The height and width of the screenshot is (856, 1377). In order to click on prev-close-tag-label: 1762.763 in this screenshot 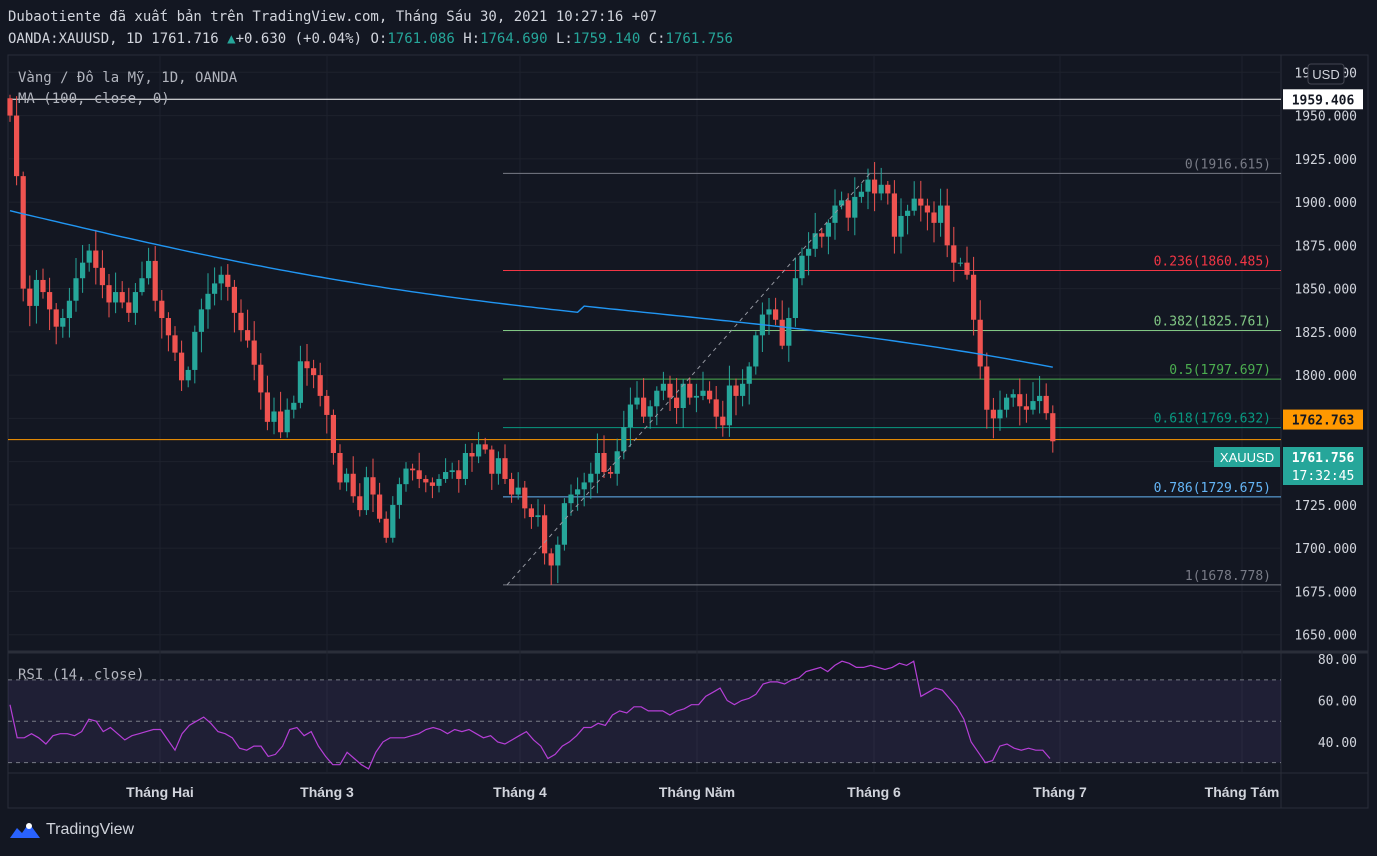, I will do `click(1323, 421)`.